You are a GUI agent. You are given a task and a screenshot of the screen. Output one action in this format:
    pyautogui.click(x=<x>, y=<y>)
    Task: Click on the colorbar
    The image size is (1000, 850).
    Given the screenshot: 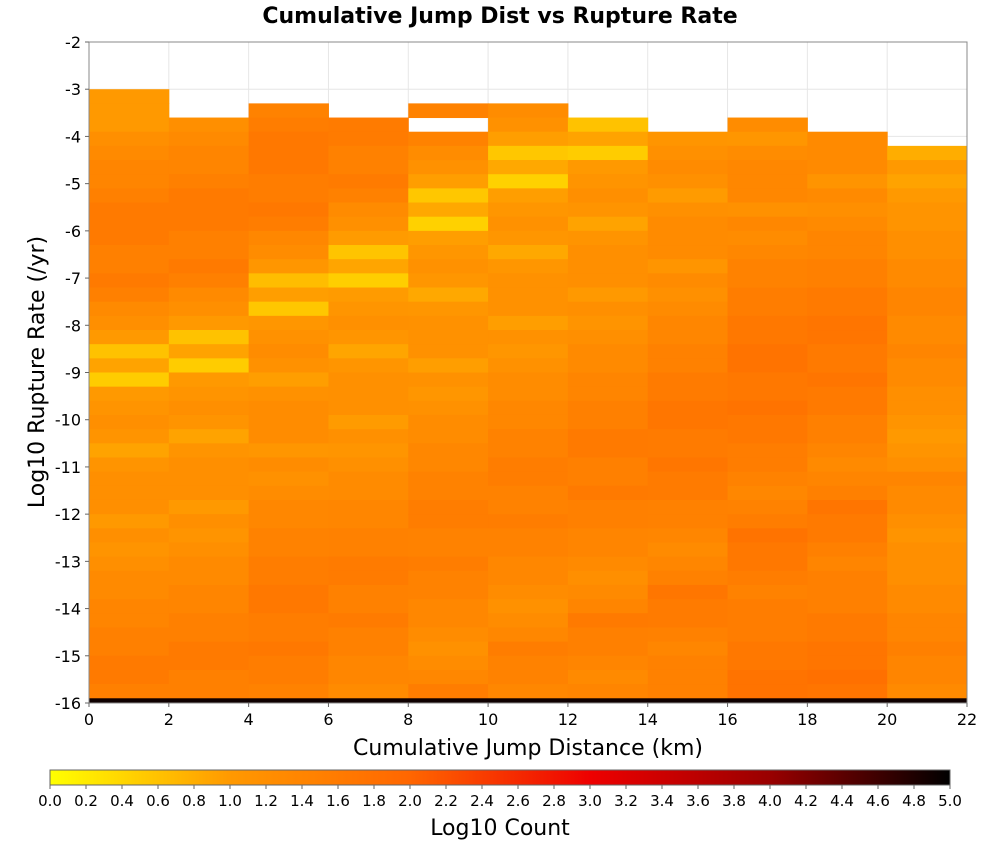 What is the action you would take?
    pyautogui.click(x=500, y=777)
    